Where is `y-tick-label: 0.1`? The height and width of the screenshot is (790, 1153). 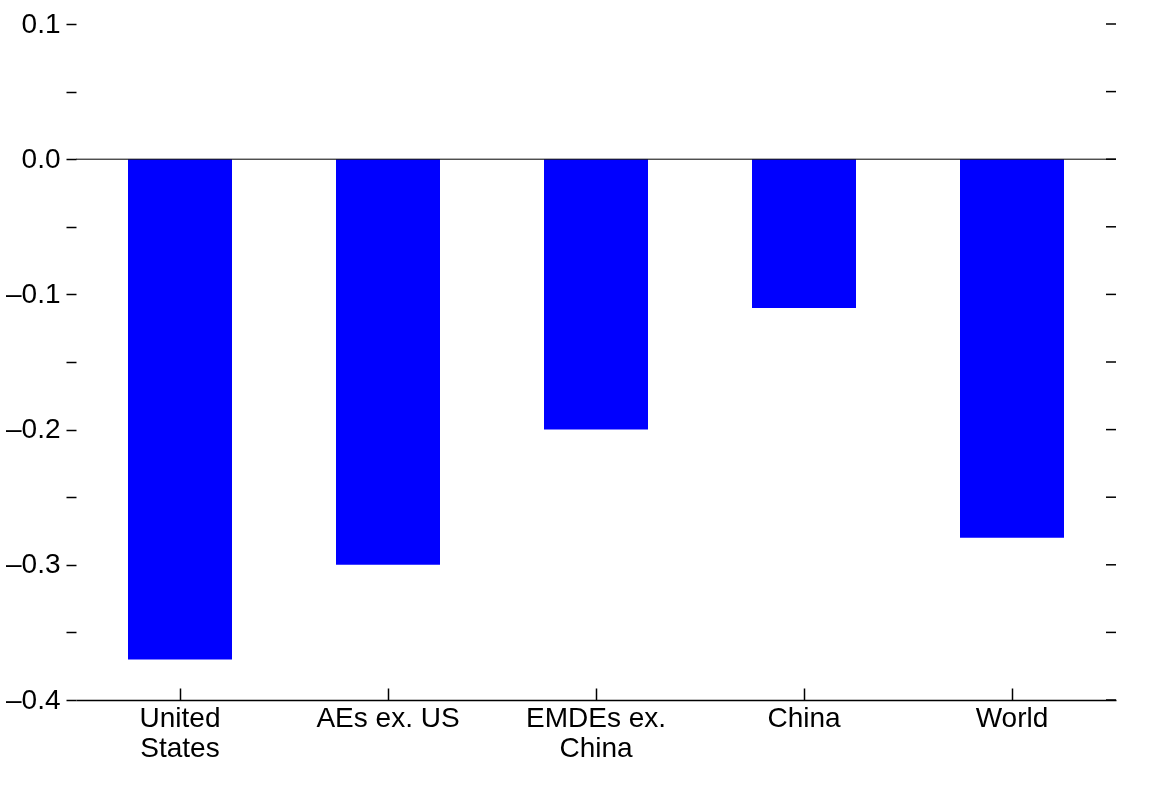 y-tick-label: 0.1 is located at coordinates (41, 23).